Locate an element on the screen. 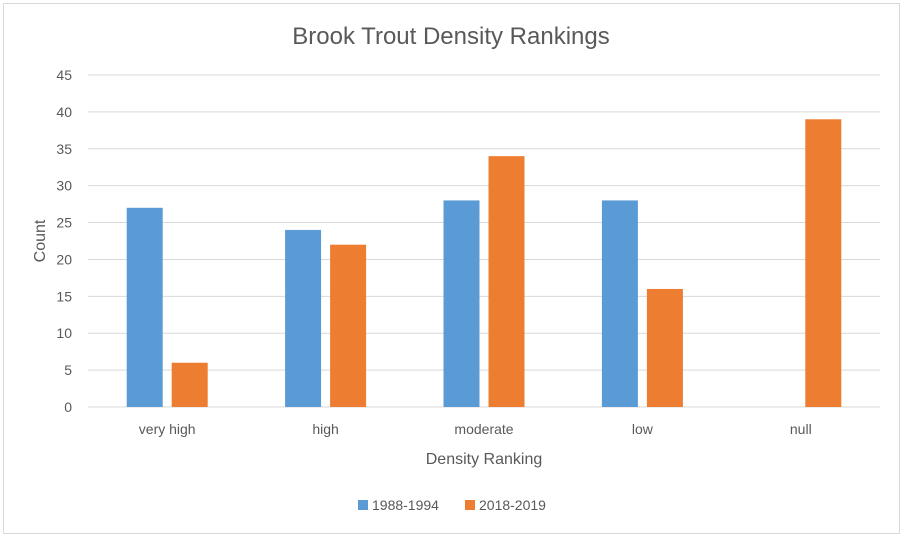  y-tick-label: 5 is located at coordinates (68, 370).